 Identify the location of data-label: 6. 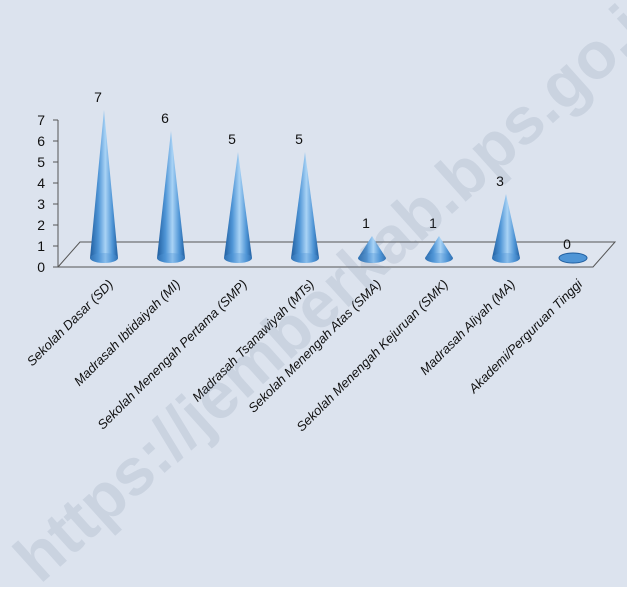
(165, 118).